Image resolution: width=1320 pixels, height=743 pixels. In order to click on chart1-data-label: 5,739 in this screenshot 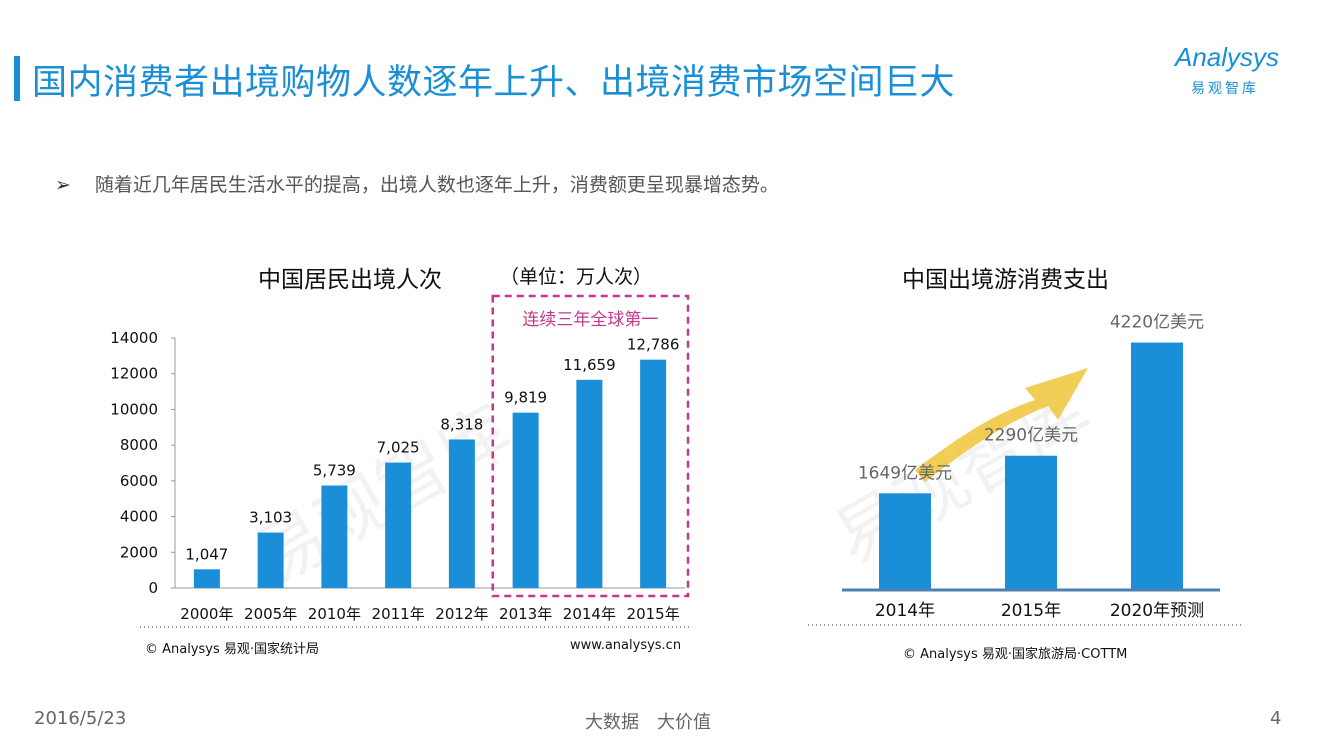, I will do `click(334, 471)`.